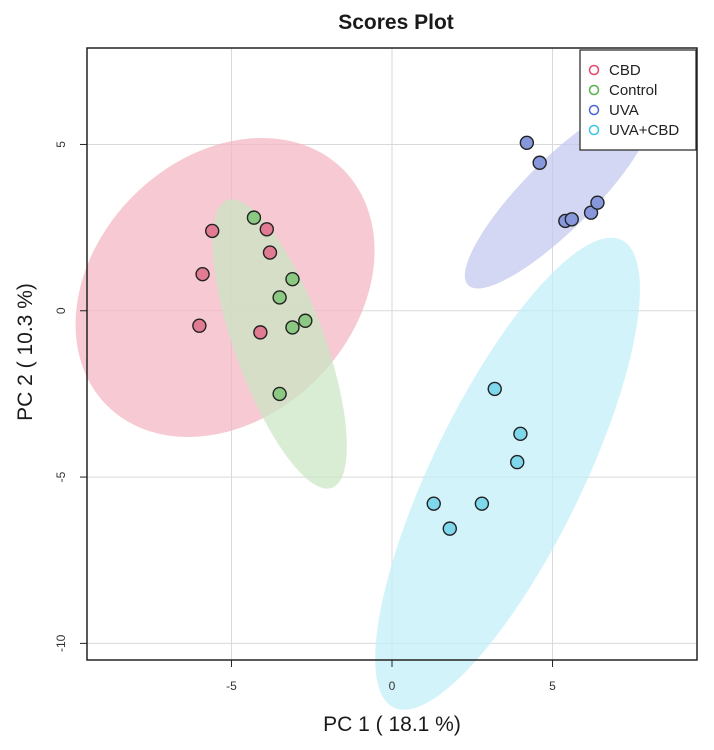 Image resolution: width=714 pixels, height=750 pixels. Describe the element at coordinates (552, 686) in the screenshot. I see `x-tick-label: 5` at that location.